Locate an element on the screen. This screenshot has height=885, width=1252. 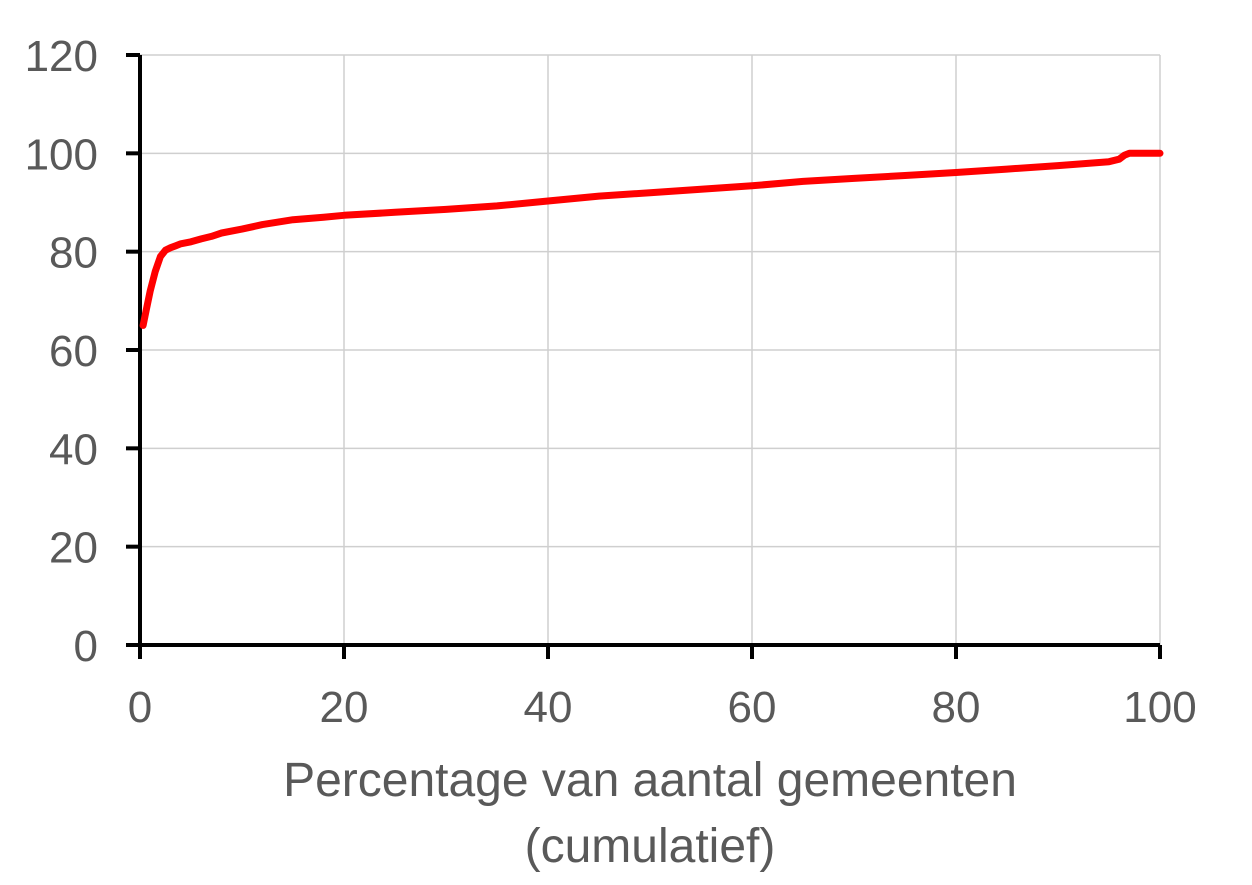
x-tick-label: 0 is located at coordinates (140, 707).